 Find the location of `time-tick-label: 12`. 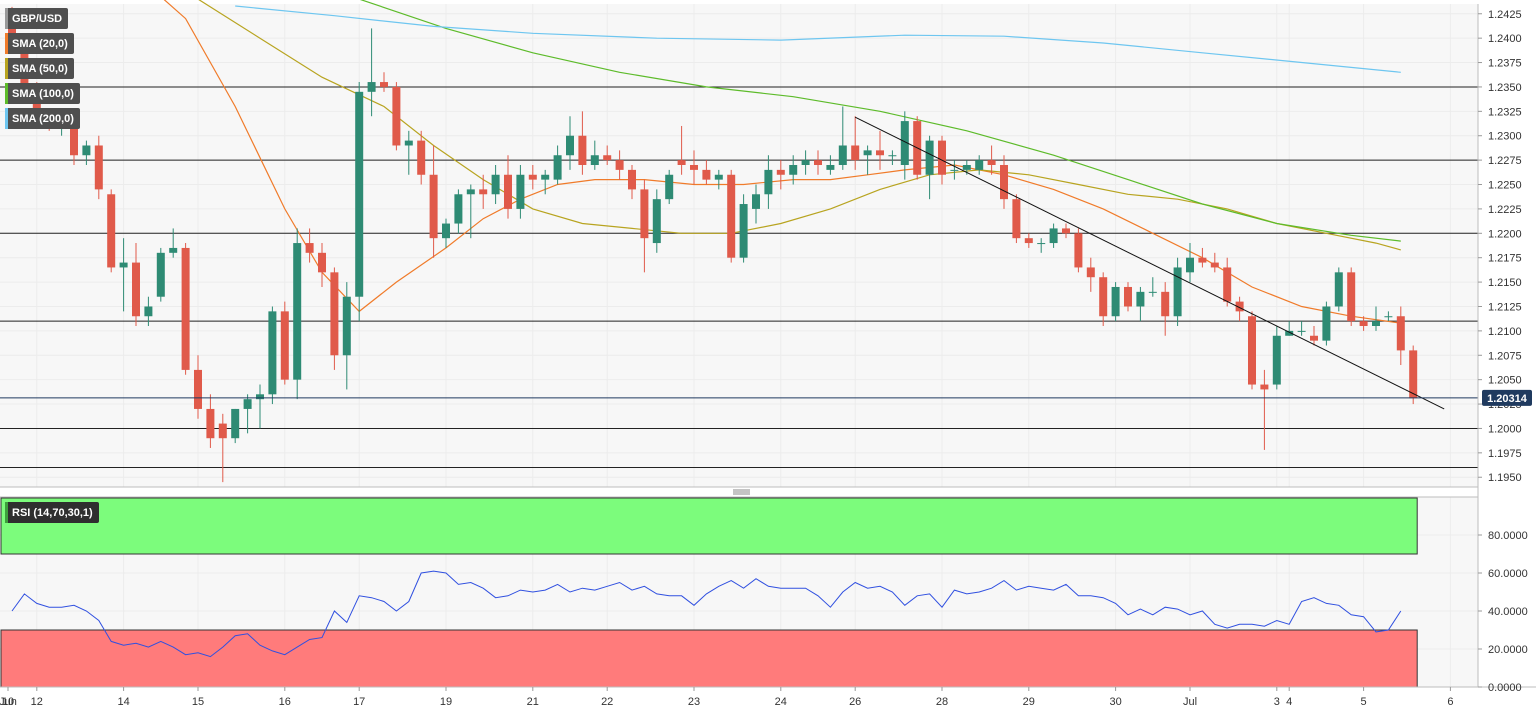

time-tick-label: 12 is located at coordinates (37, 702).